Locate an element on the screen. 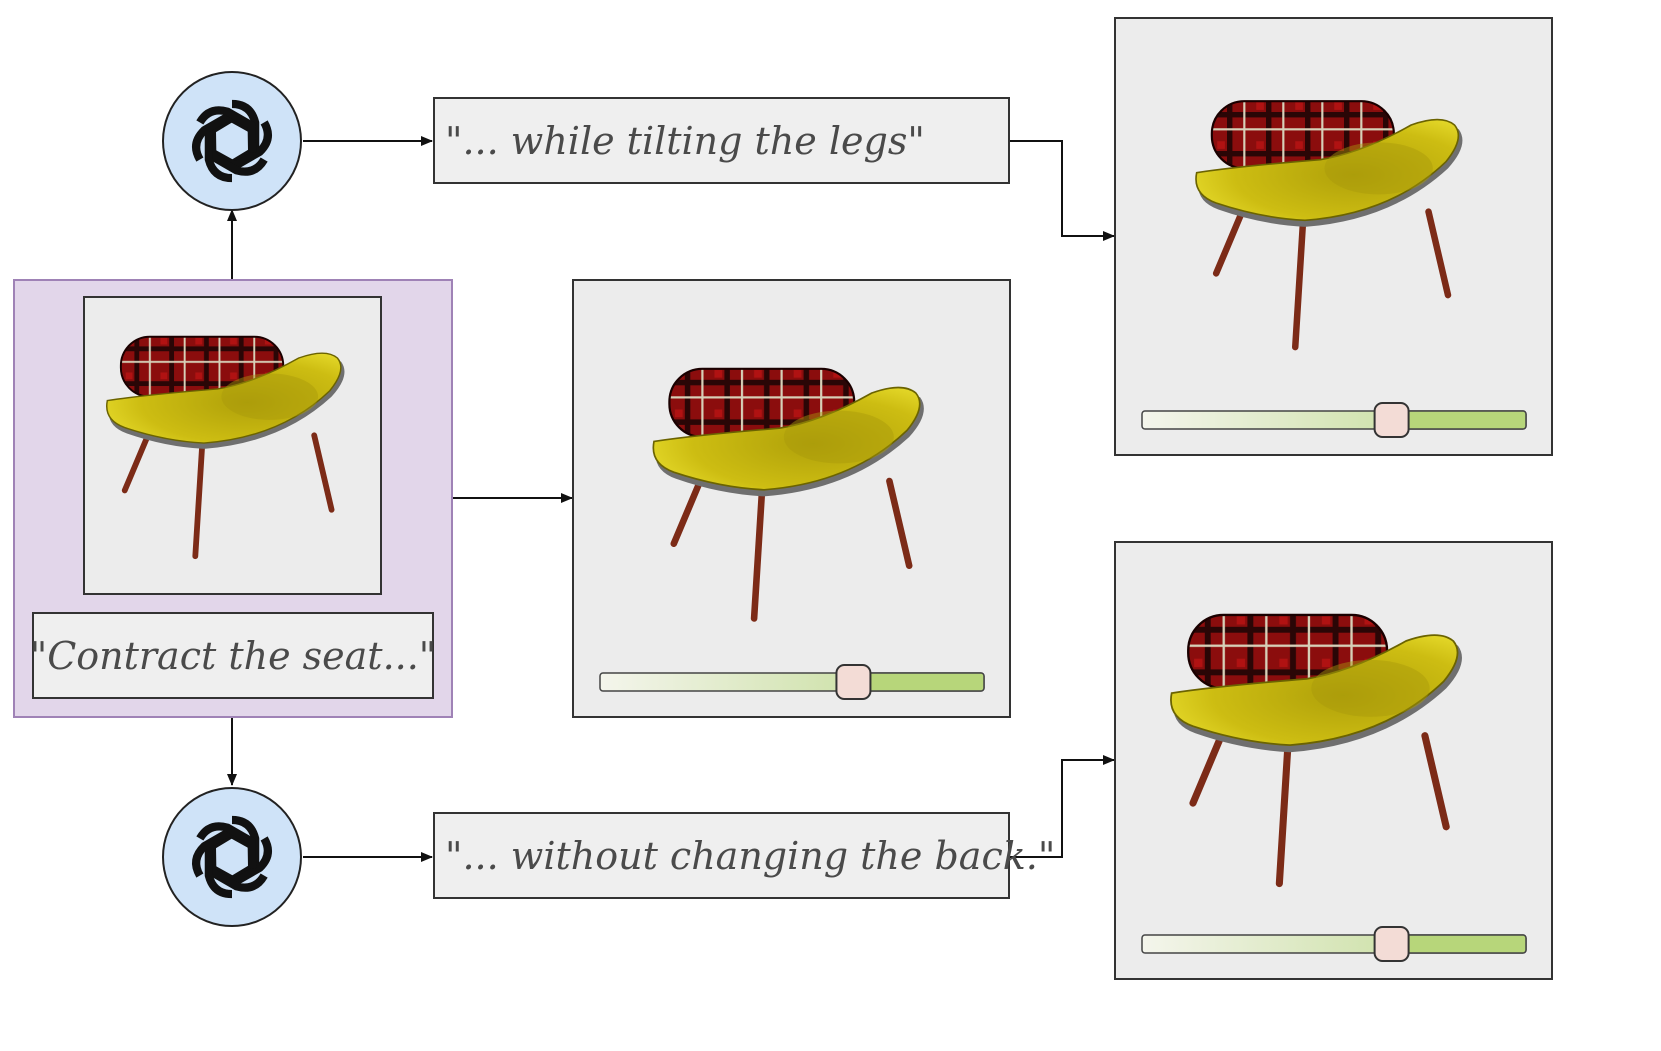  slider-middle-fill is located at coordinates (918, 682).